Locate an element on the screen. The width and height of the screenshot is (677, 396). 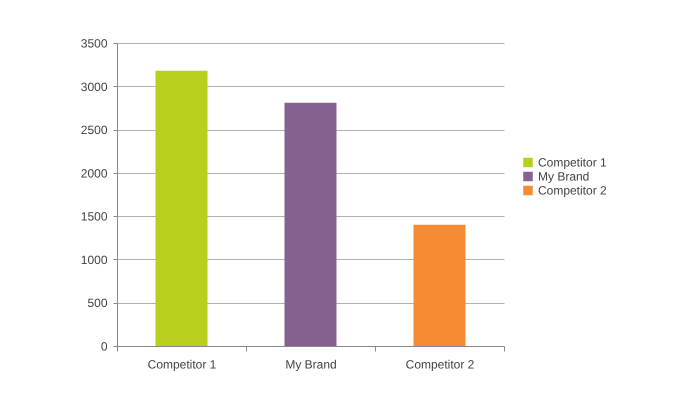
y-tick-label: 3000 is located at coordinates (94, 87).